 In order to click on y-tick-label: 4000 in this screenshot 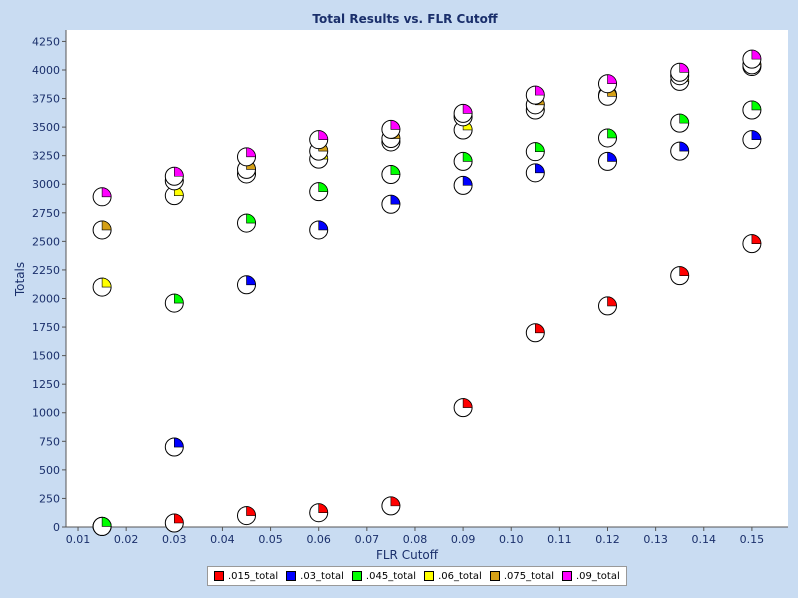, I will do `click(46, 70)`.